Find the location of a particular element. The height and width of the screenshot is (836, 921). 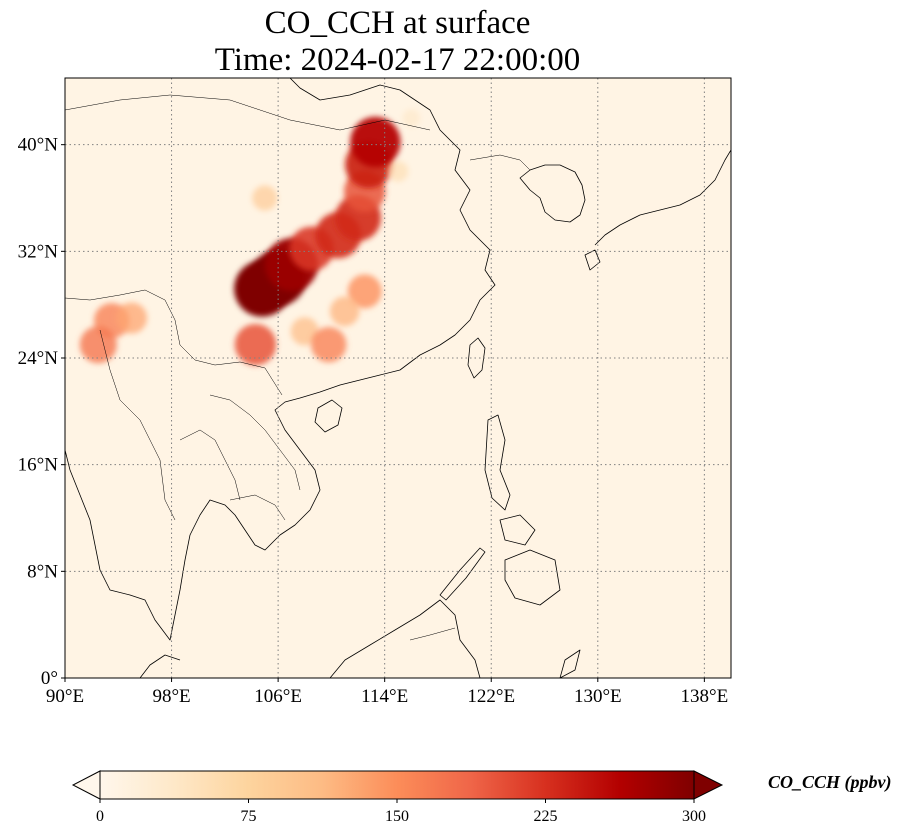

colorbar-tick-label: 75 is located at coordinates (249, 816).